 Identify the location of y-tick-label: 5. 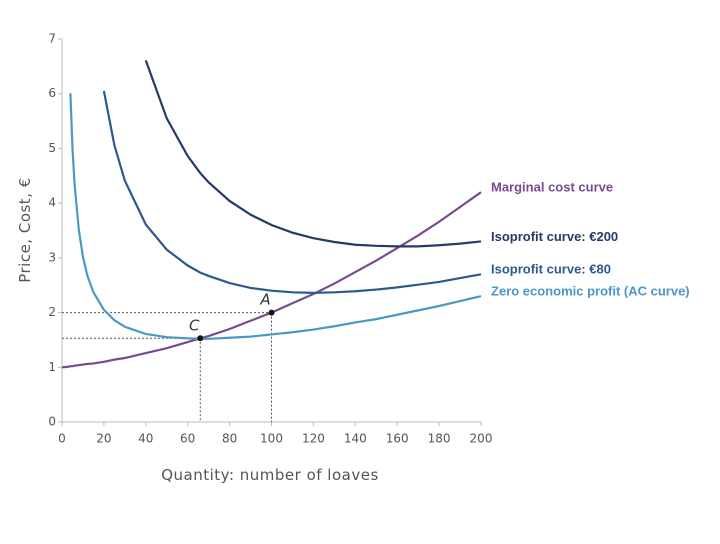
(52, 148).